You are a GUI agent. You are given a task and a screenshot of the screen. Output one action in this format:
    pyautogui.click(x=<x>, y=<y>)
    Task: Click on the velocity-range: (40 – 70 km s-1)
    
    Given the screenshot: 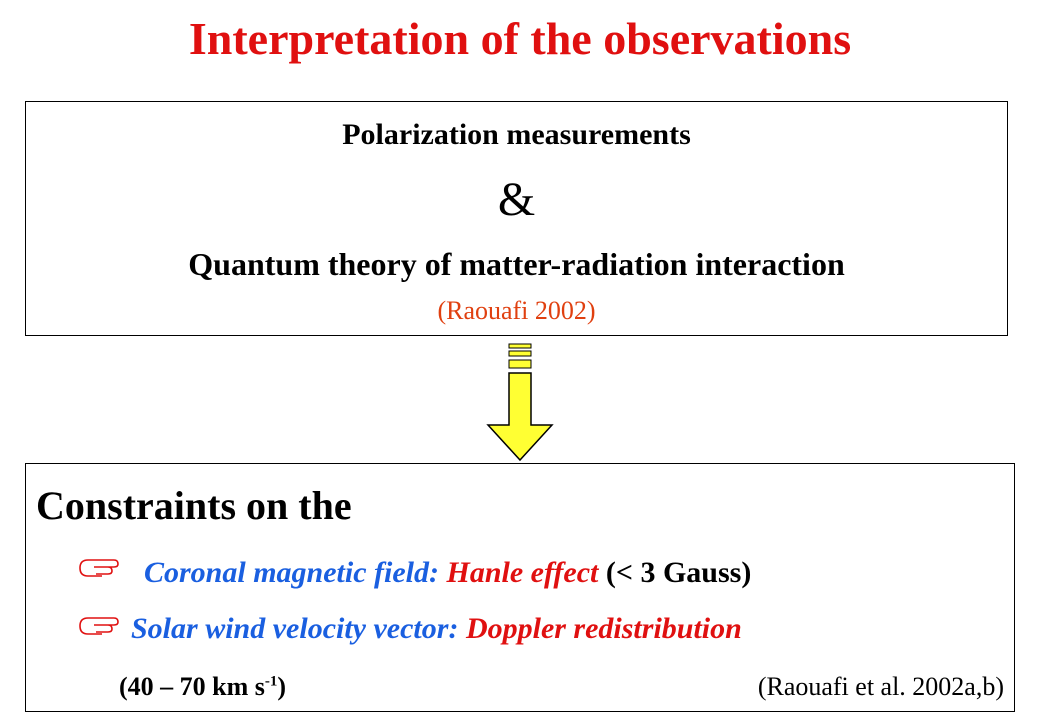 What is the action you would take?
    pyautogui.click(x=202, y=687)
    